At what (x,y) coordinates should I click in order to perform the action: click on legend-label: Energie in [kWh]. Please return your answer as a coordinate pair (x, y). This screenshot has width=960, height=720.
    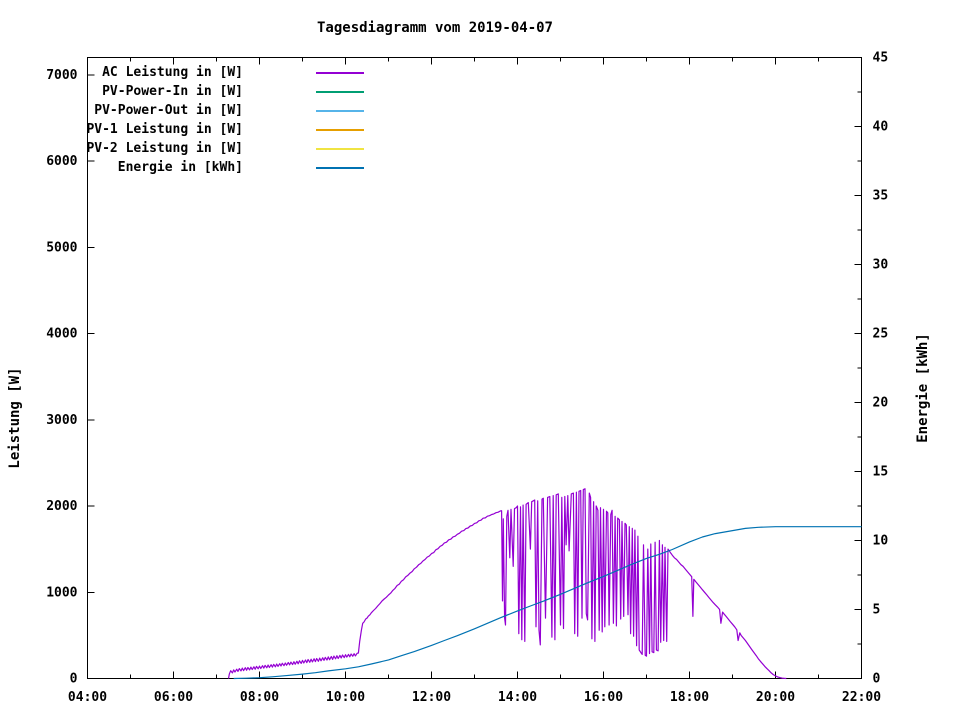
    Looking at the image, I should click on (180, 167).